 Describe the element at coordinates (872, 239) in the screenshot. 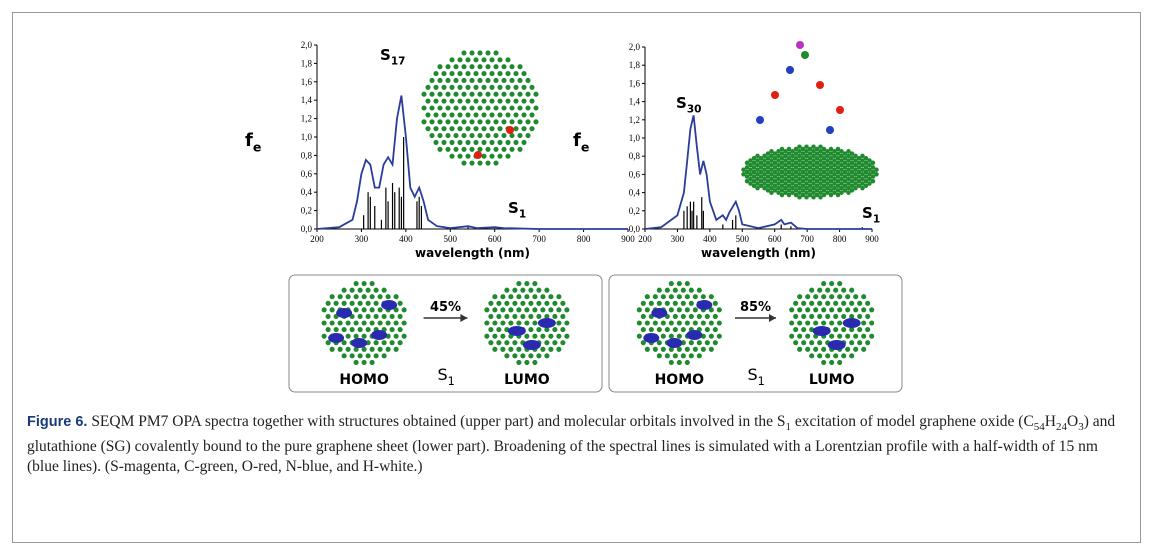

I see `x-tick-label: 900` at that location.